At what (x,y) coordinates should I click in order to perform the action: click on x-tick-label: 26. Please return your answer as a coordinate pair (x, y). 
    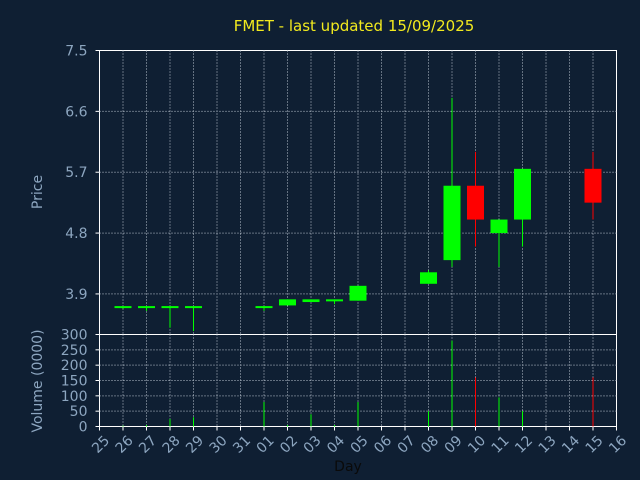
    Looking at the image, I should click on (125, 445).